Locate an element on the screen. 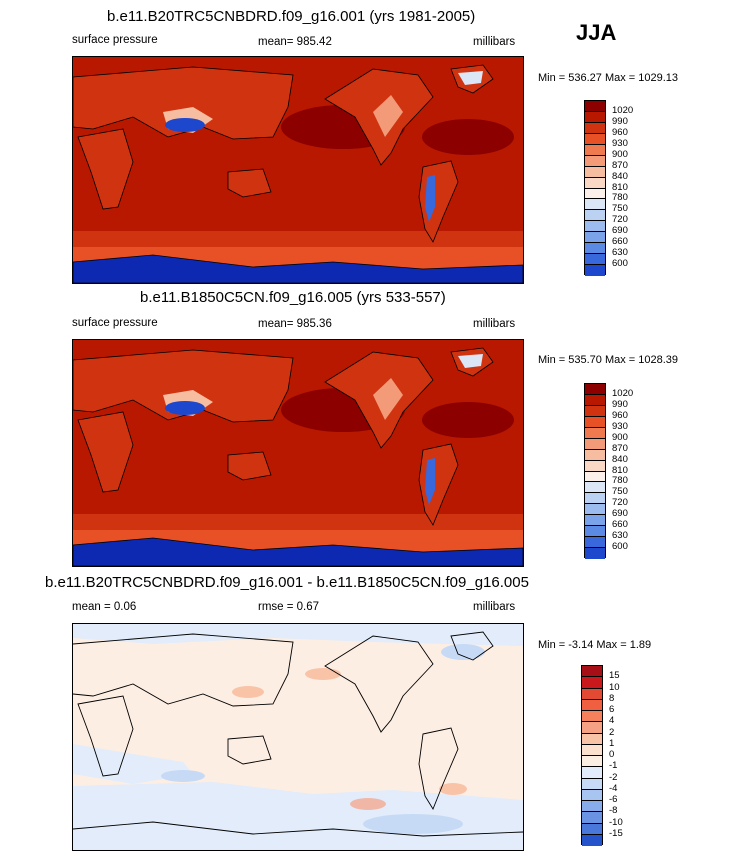  colorbar-tick-label: 1020 is located at coordinates (623, 110).